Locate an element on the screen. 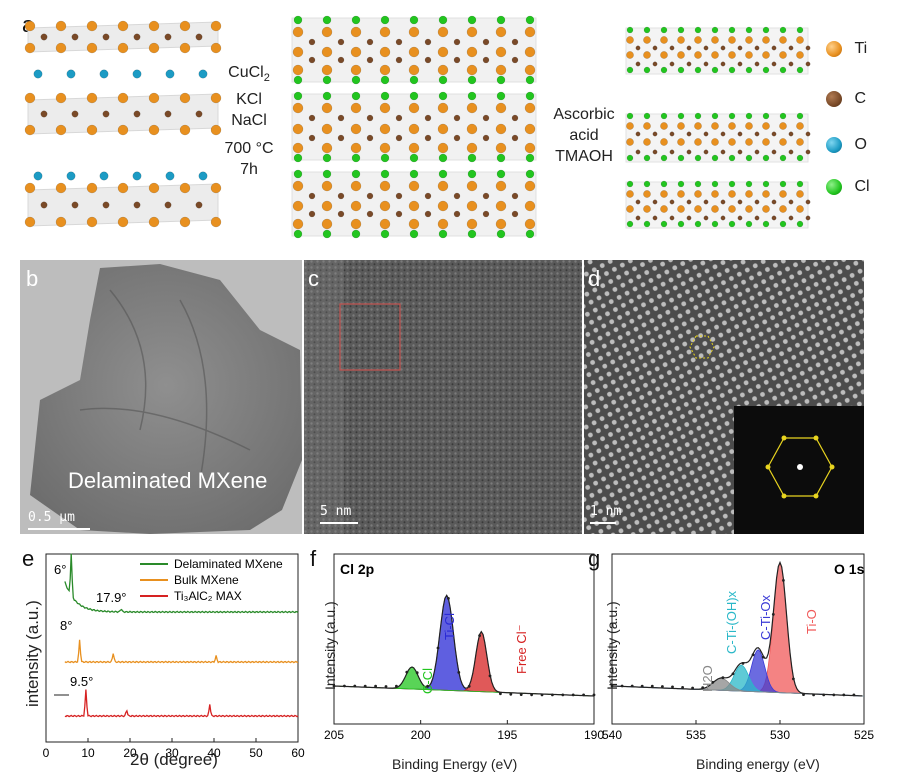 The width and height of the screenshot is (907, 776). fit-envelope is located at coordinates (464, 645).